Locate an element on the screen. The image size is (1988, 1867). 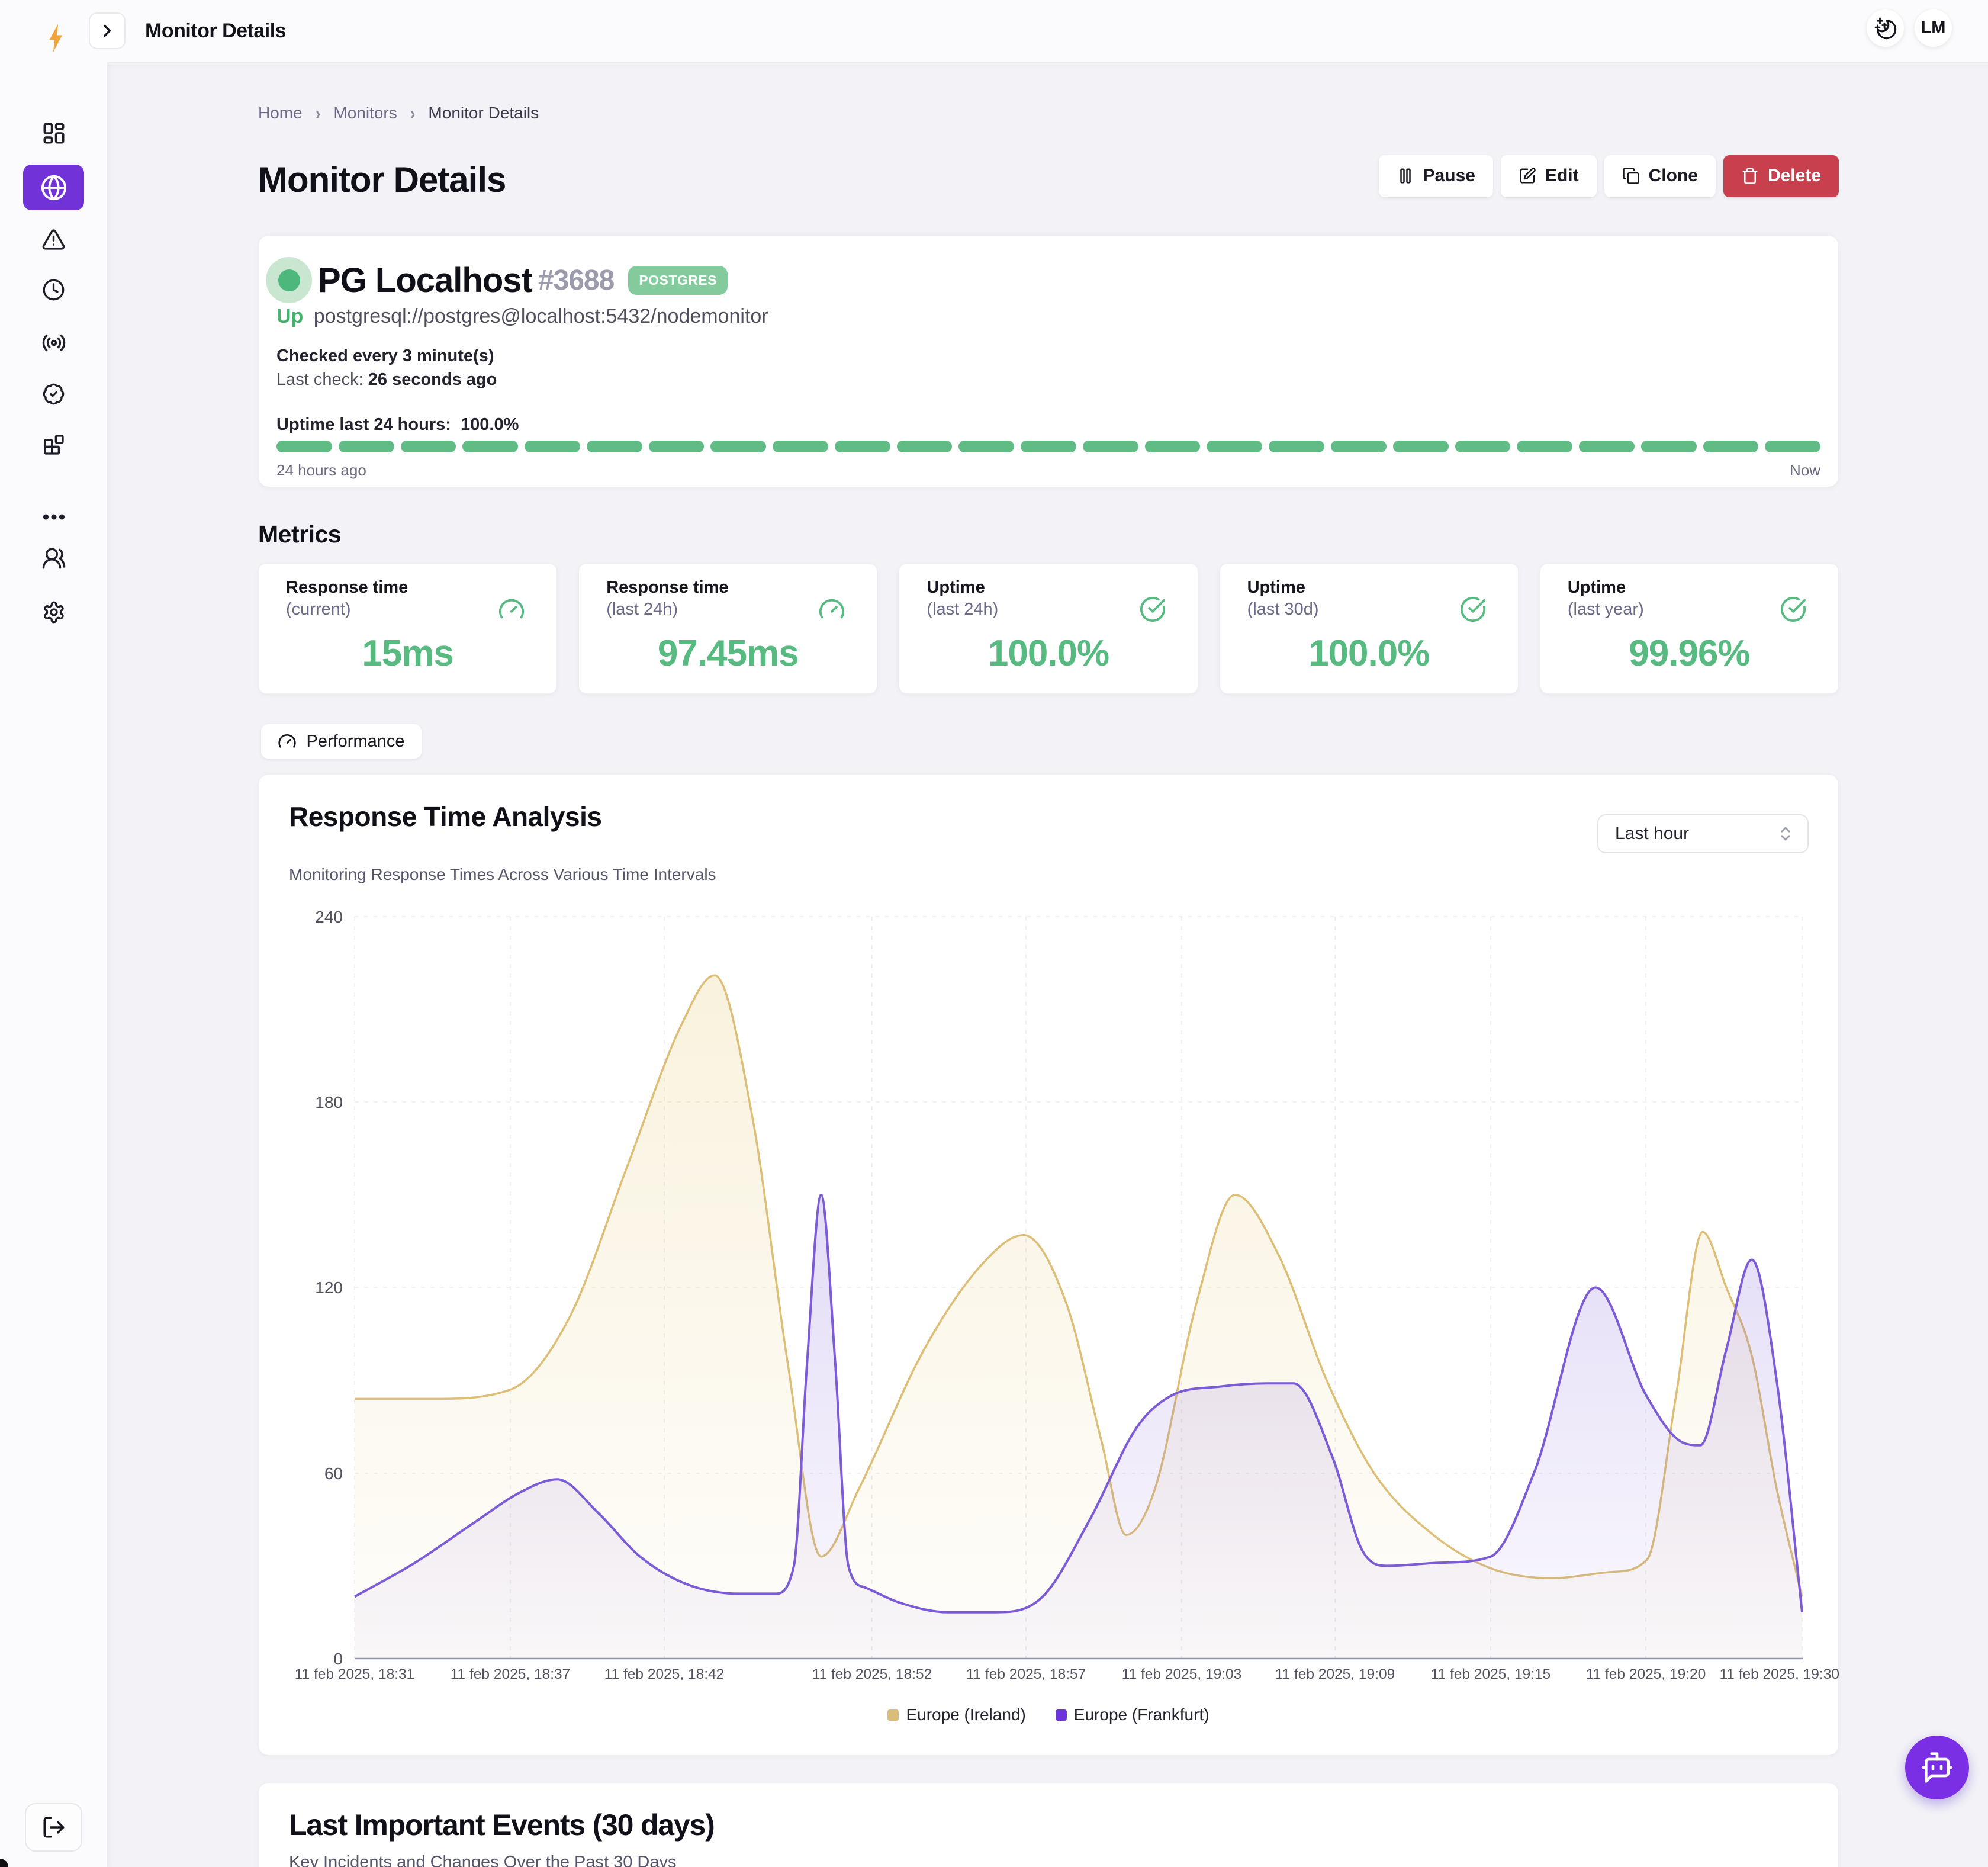
svg-text: 11 feb 2025, 19:20 is located at coordinates (1646, 1674).